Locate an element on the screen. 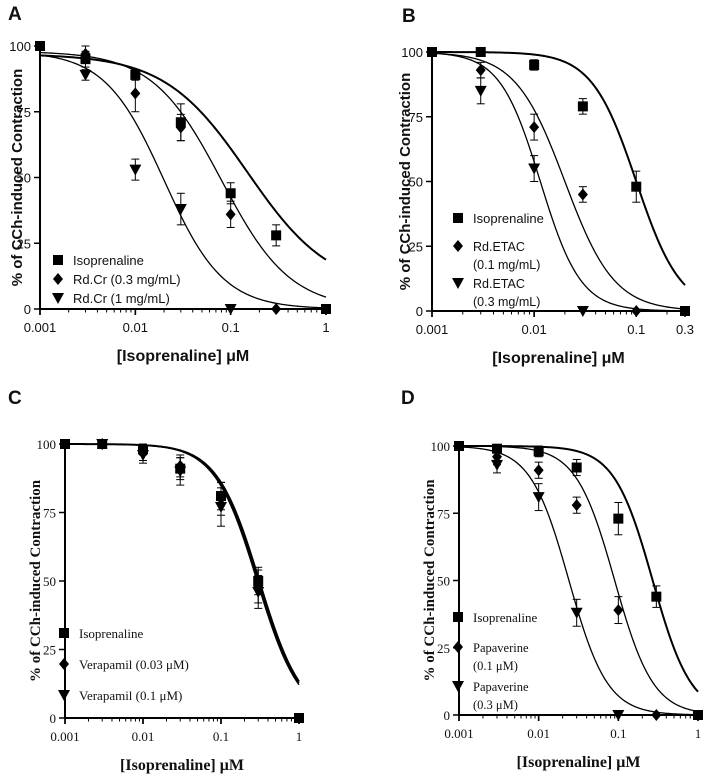 This screenshot has width=706, height=780. panel-label: D is located at coordinates (408, 398).